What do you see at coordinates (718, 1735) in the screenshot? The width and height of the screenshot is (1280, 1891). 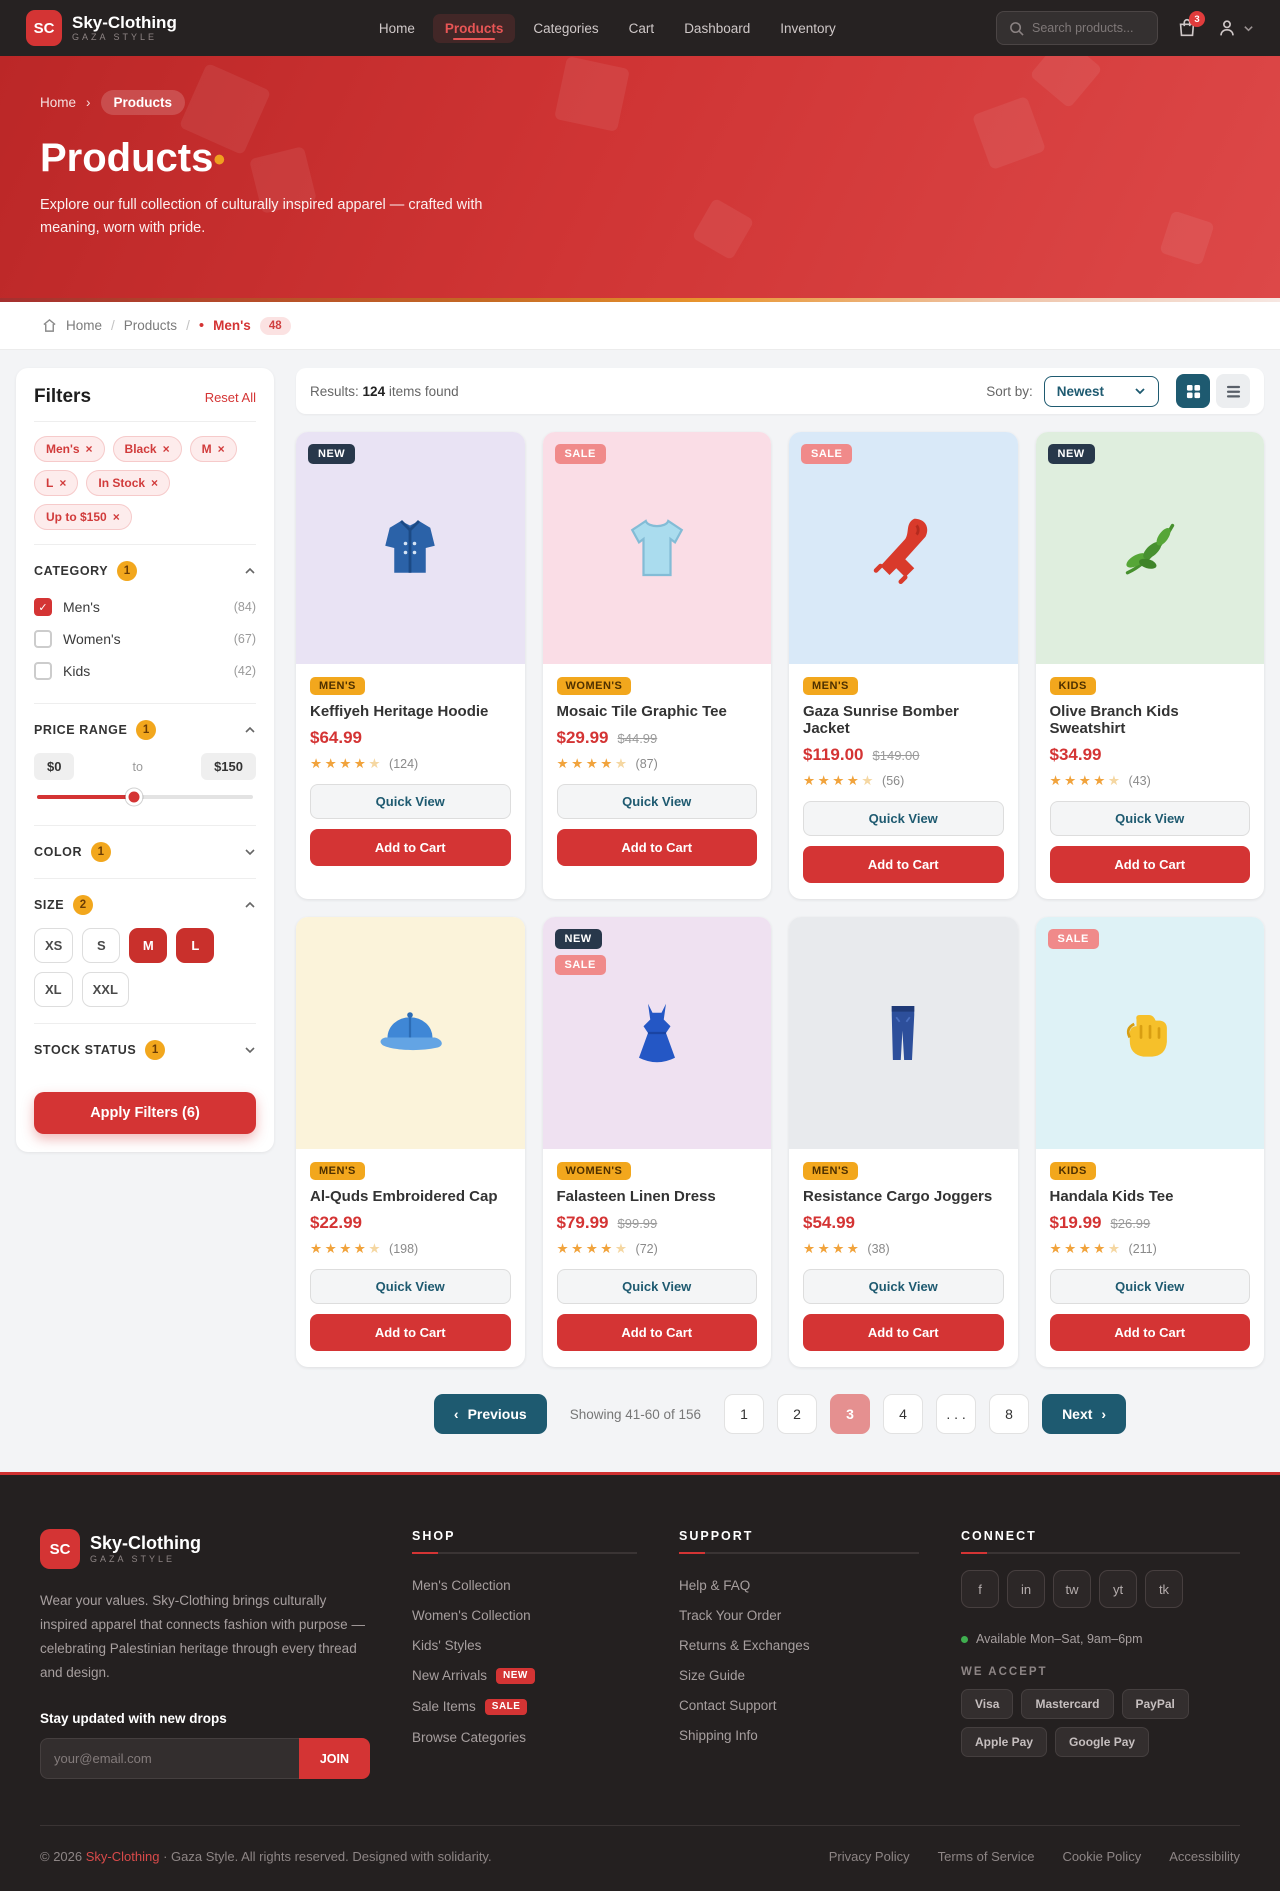 I see `footer-link: Shipping Info` at bounding box center [718, 1735].